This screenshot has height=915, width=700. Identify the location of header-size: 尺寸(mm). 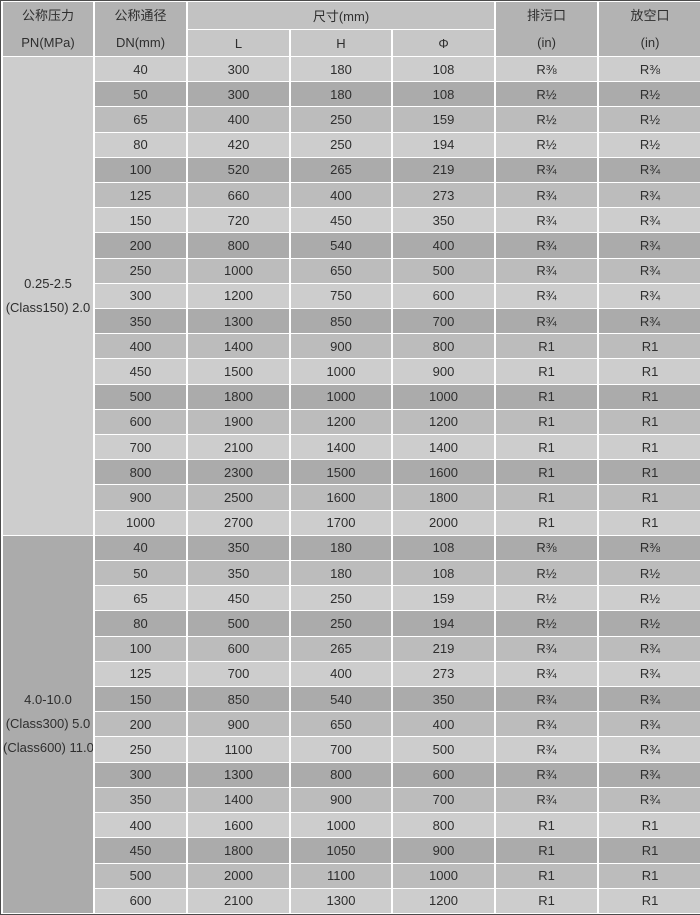
(341, 15).